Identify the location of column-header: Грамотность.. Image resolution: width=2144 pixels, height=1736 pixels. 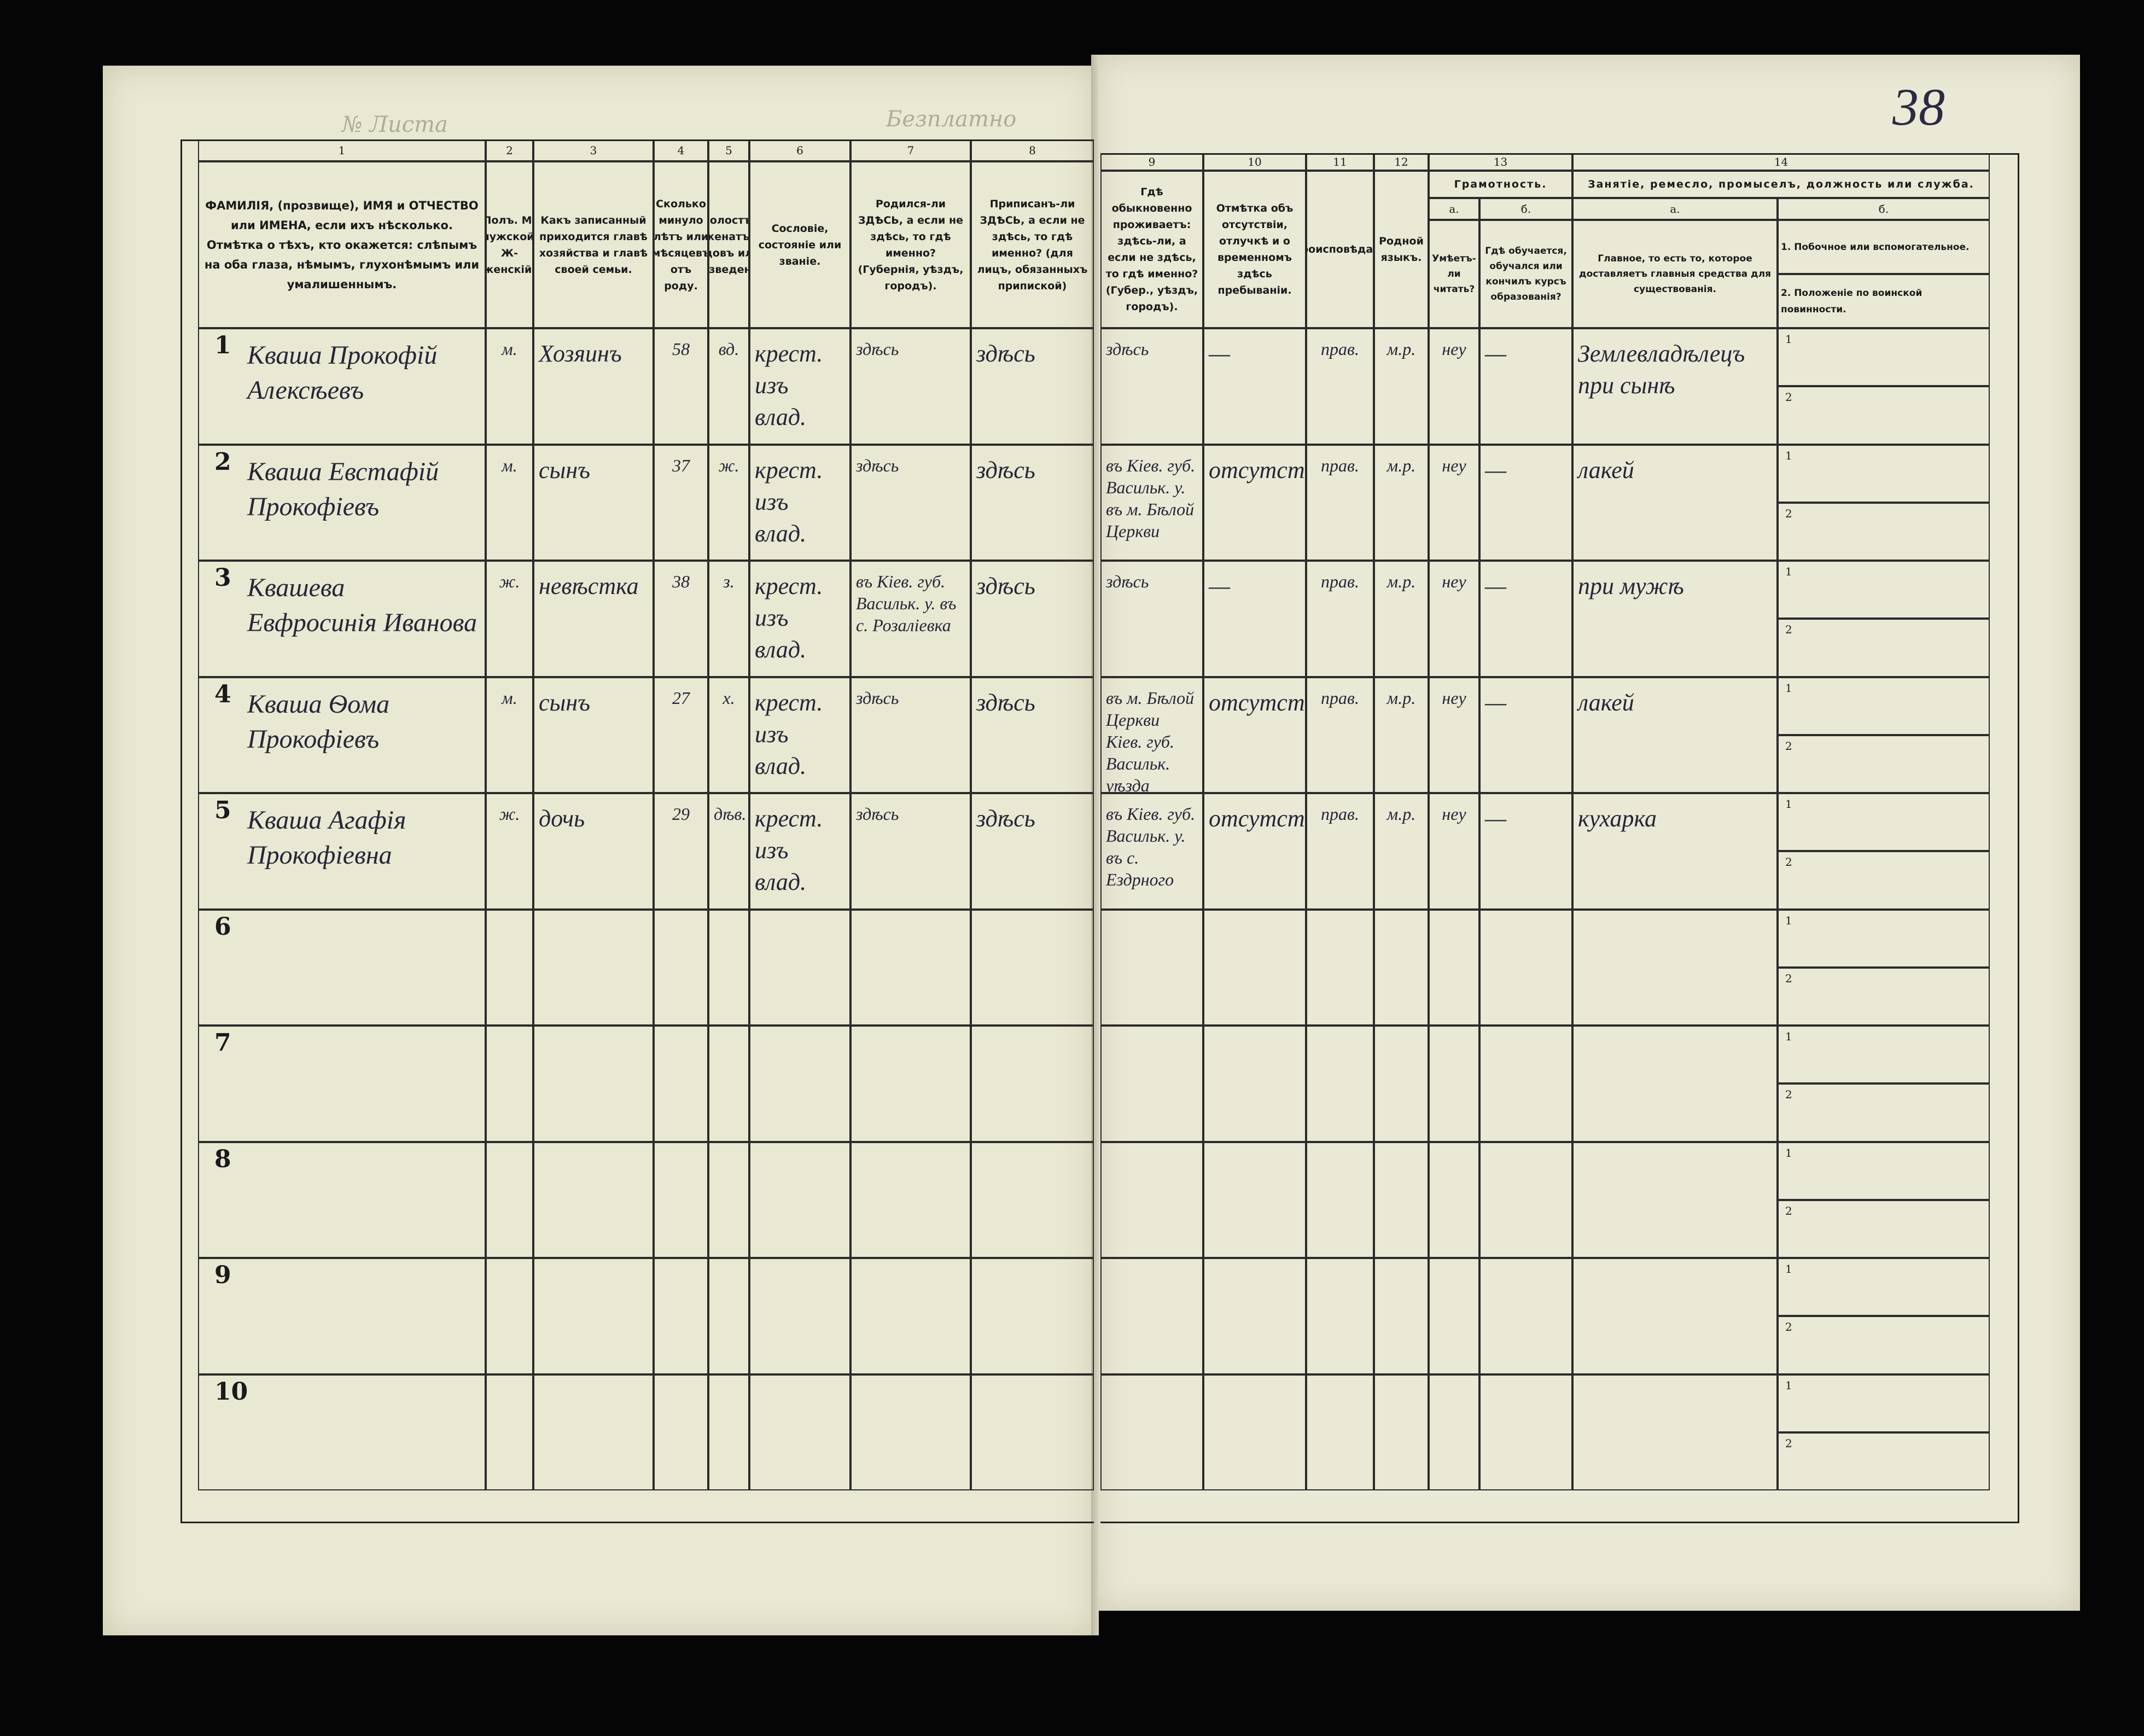
(1501, 184).